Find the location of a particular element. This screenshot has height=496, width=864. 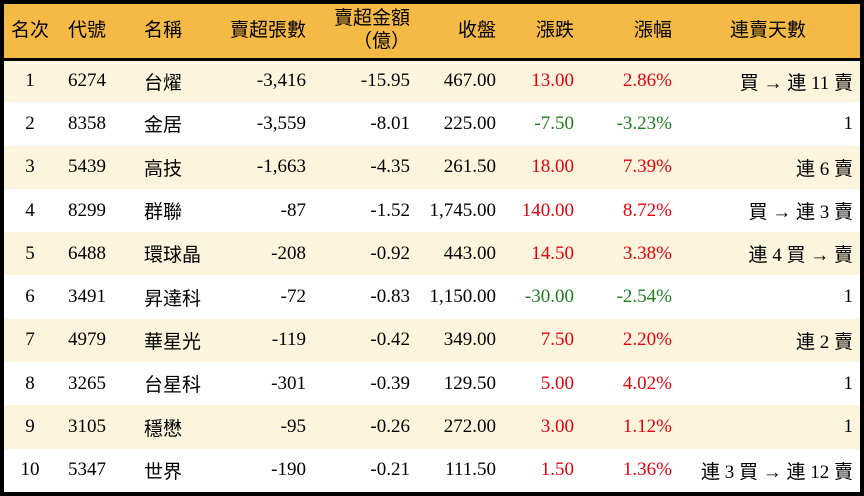

close-price: 261.50 is located at coordinates (457, 167).